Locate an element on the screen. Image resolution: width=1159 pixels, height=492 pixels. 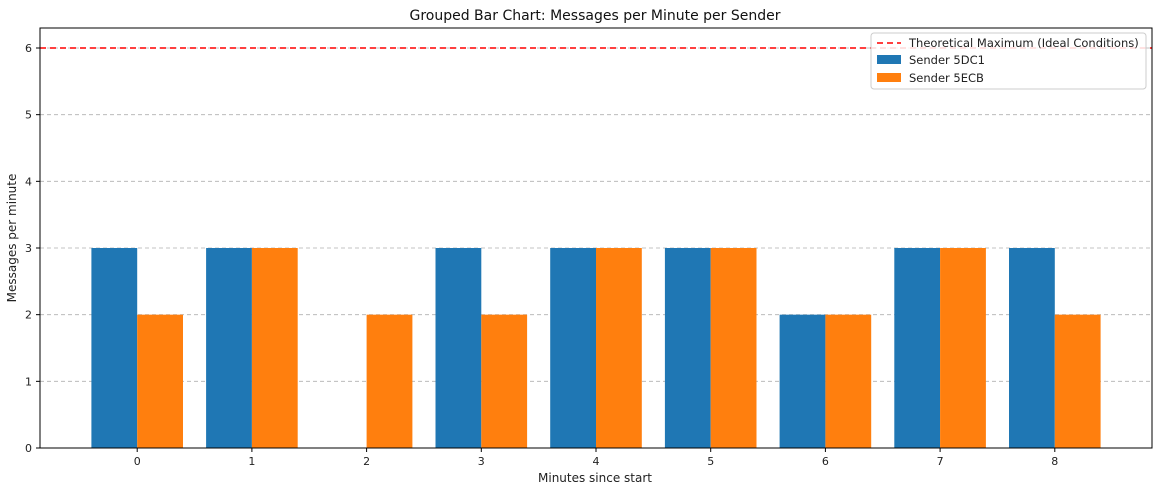
x-tick-label: 3 is located at coordinates (481, 461).